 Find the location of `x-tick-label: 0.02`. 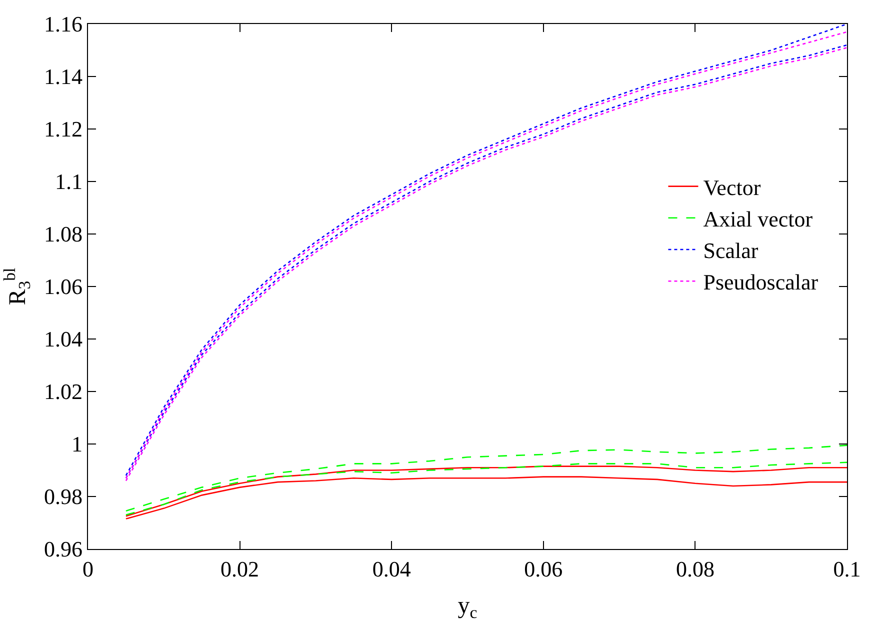

x-tick-label: 0.02 is located at coordinates (240, 569).